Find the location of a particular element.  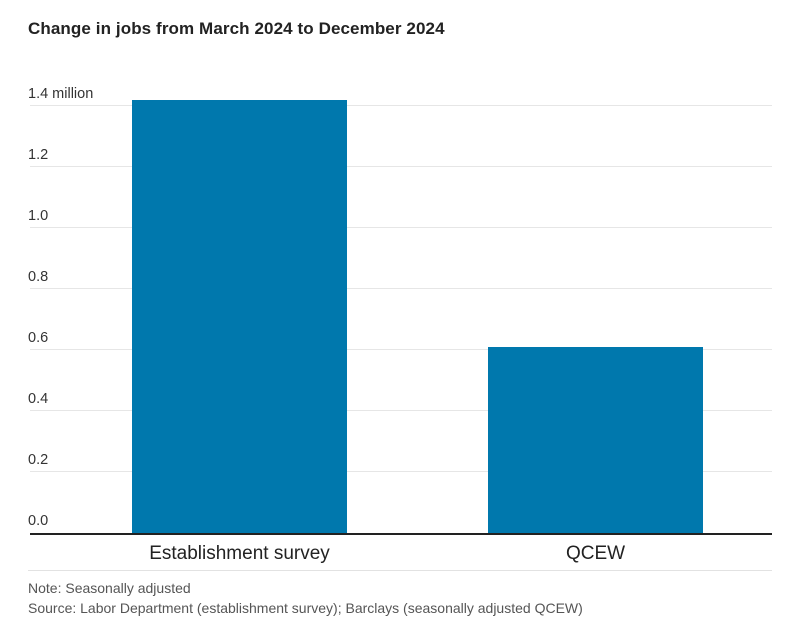

y-tick-label: 0.8 is located at coordinates (38, 277).